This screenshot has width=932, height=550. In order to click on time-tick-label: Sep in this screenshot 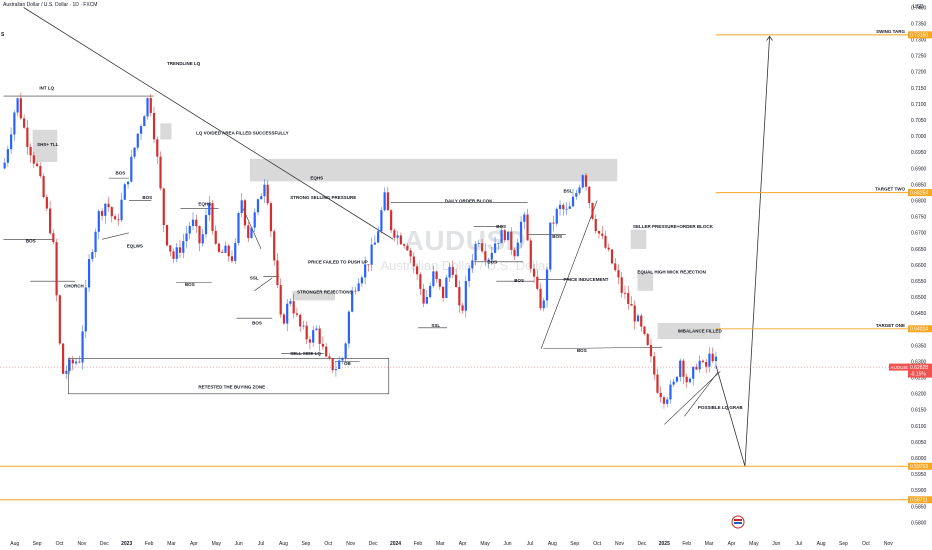, I will do `click(305, 544)`.